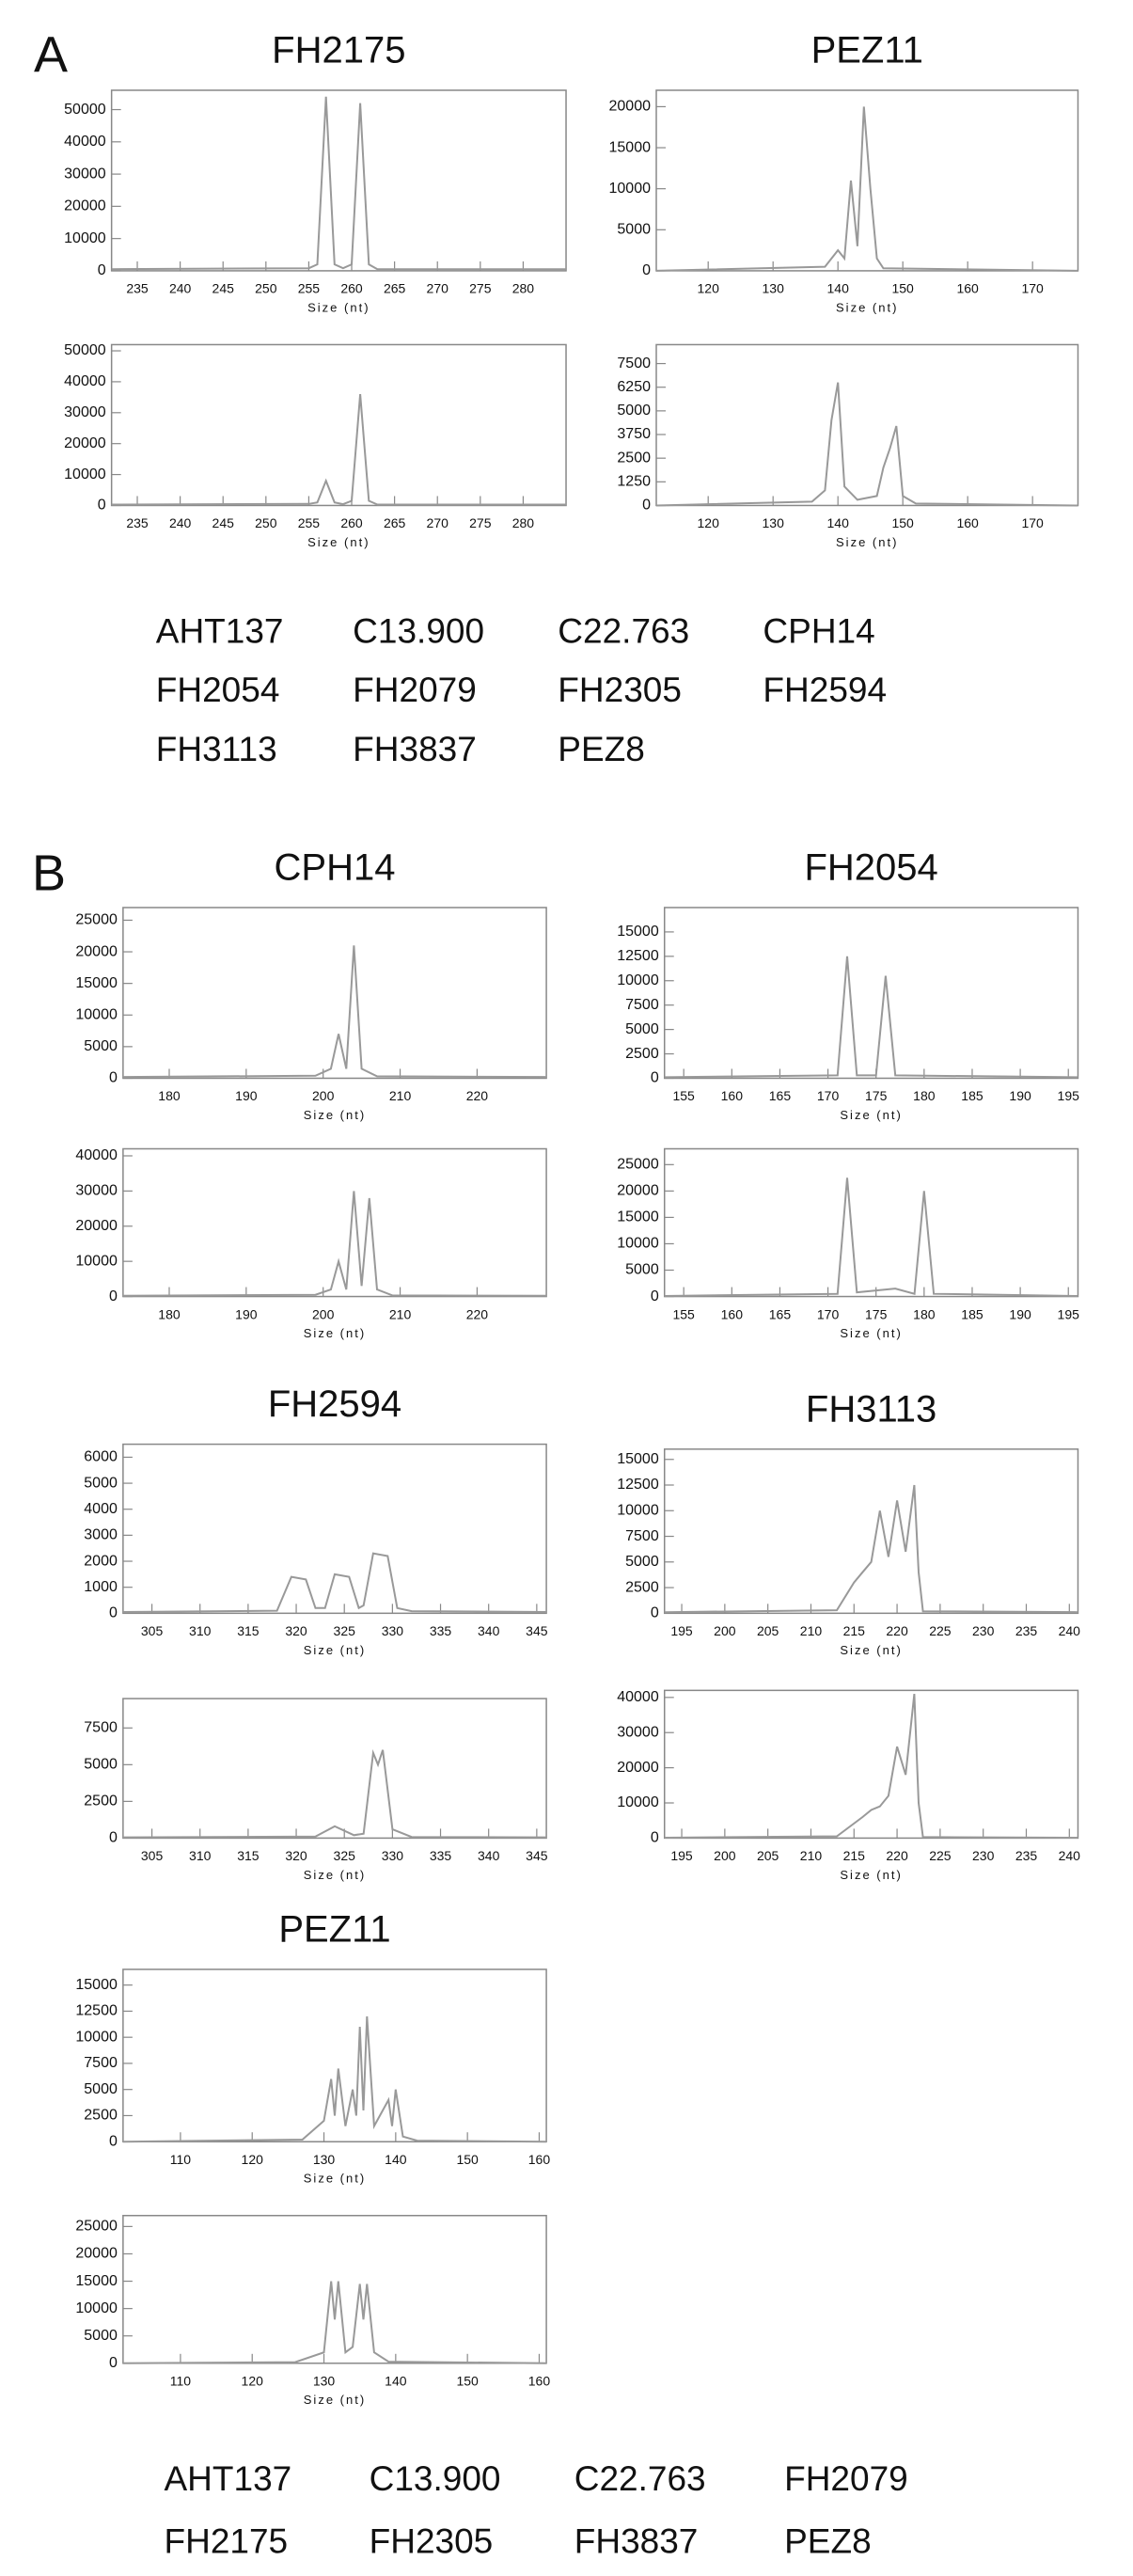 The height and width of the screenshot is (2576, 1133). I want to click on panel-label: B, so click(49, 873).